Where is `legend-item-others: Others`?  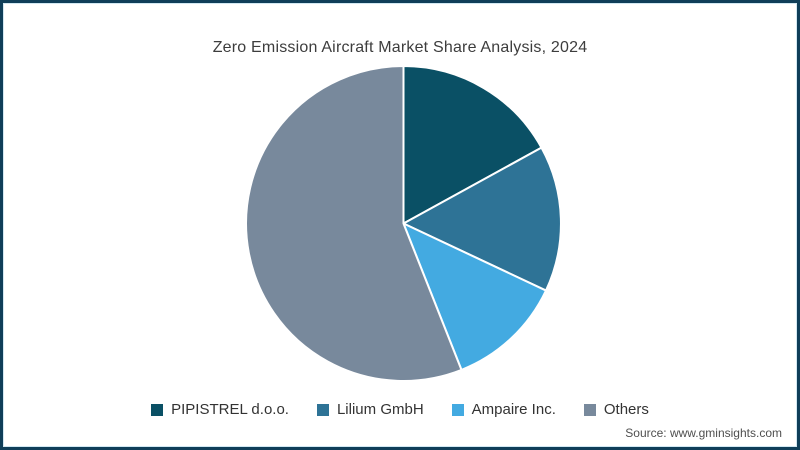 legend-item-others: Others is located at coordinates (616, 409).